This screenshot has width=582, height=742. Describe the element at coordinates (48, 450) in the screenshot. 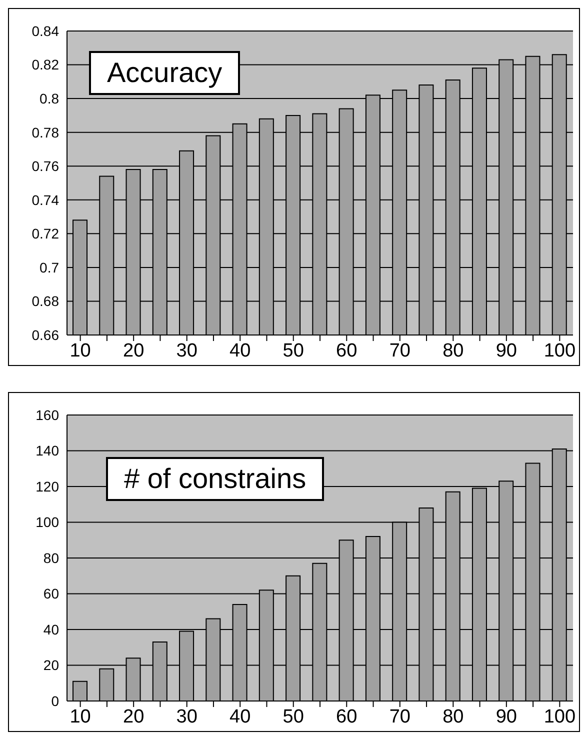

I see `y-tick-label: 140` at that location.